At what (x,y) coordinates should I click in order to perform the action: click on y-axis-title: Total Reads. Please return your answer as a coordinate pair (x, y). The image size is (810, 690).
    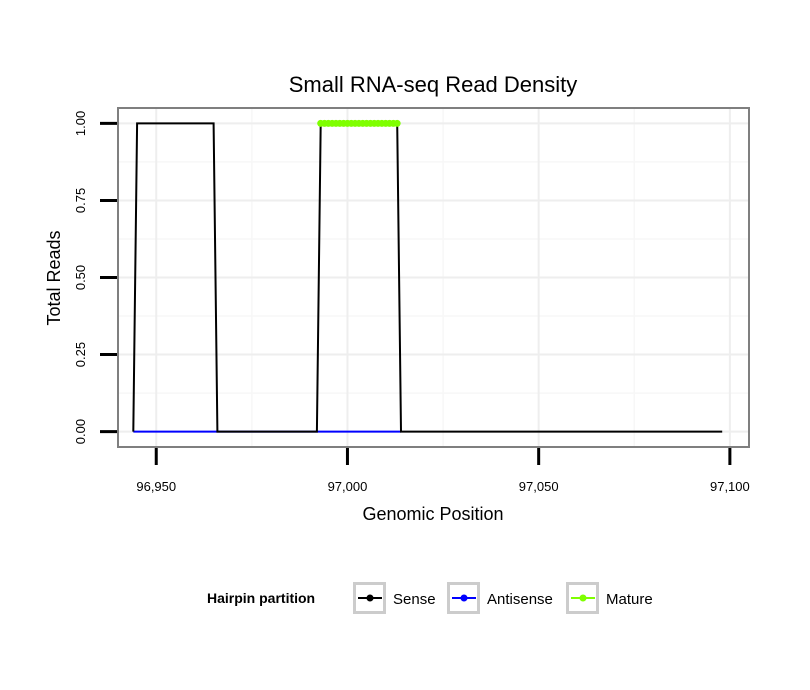
    Looking at the image, I should click on (54, 277).